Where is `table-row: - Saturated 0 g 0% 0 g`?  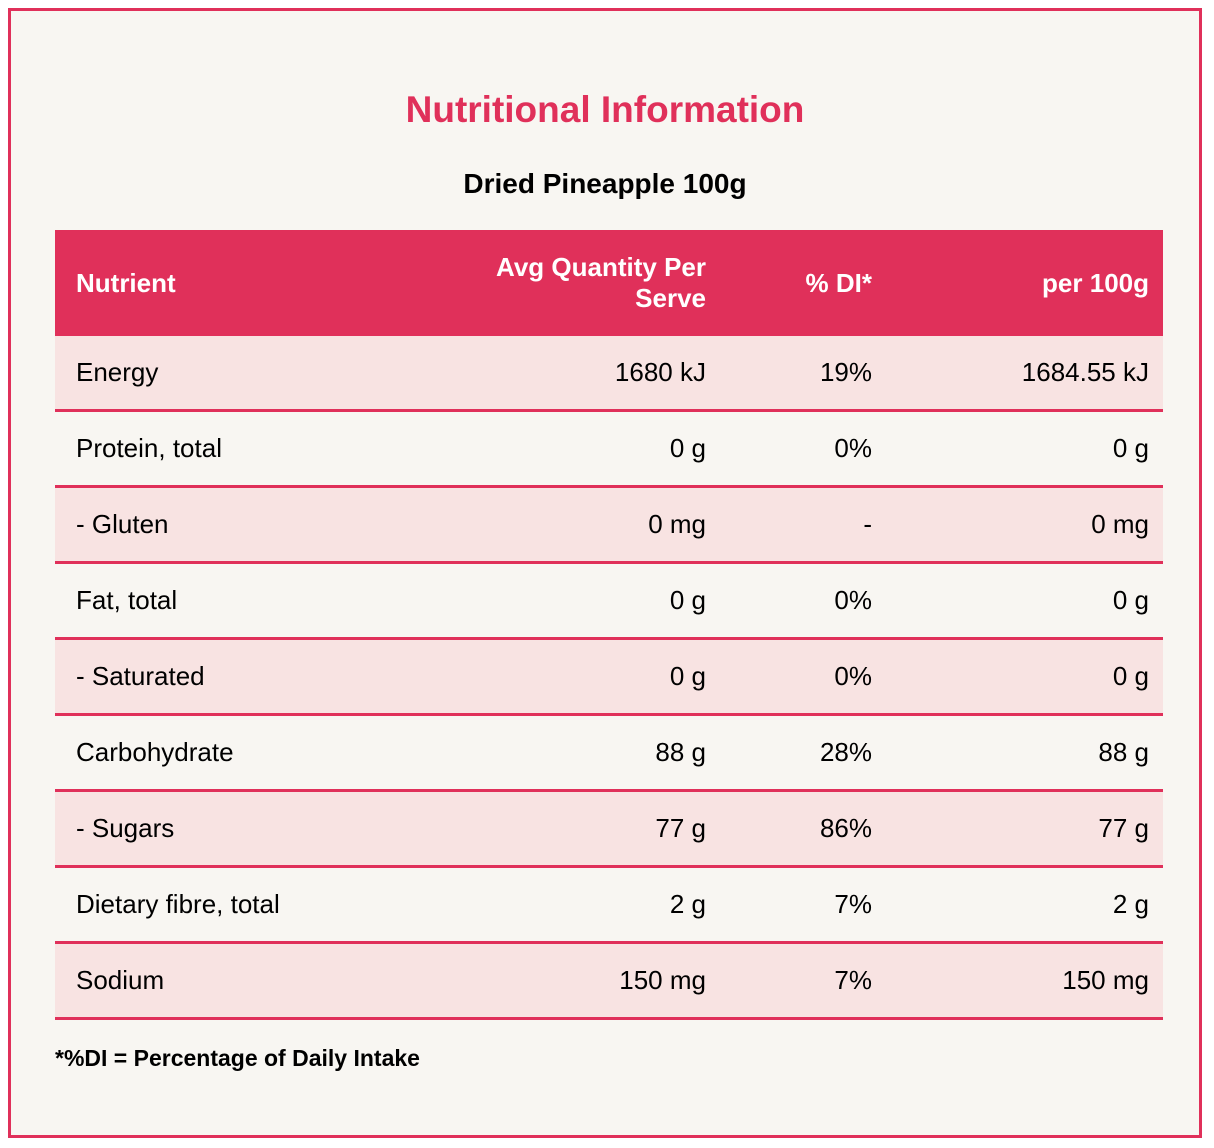 table-row: - Saturated 0 g 0% 0 g is located at coordinates (609, 677).